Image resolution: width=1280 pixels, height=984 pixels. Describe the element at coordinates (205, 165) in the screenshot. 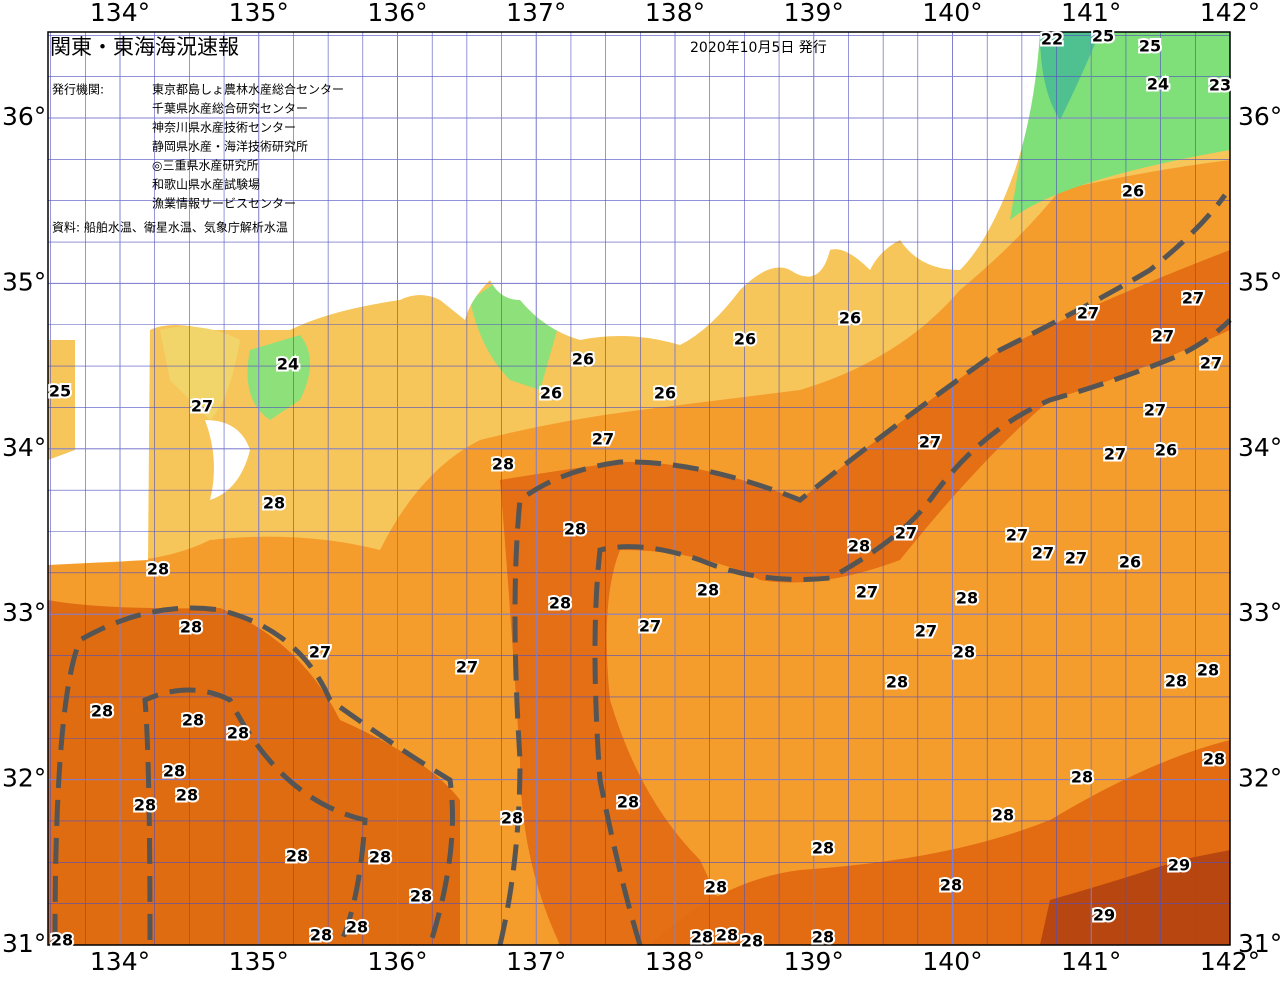

I see `issuer: ◎三重県水産研究所` at that location.